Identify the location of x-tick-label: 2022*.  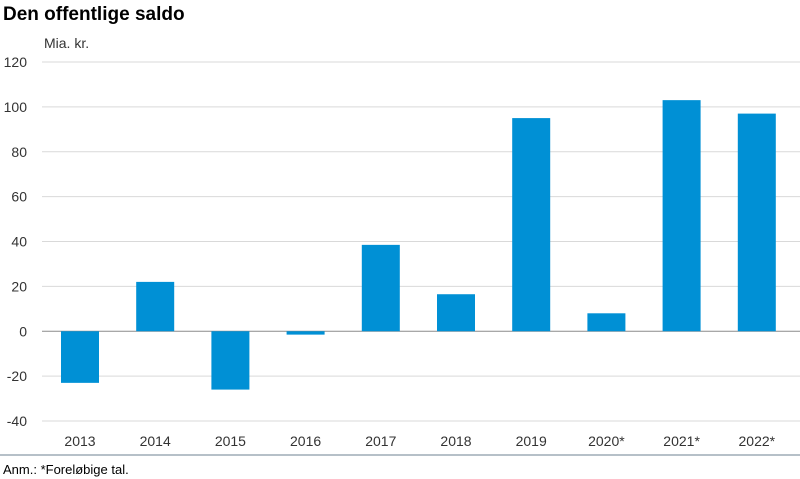
(757, 441).